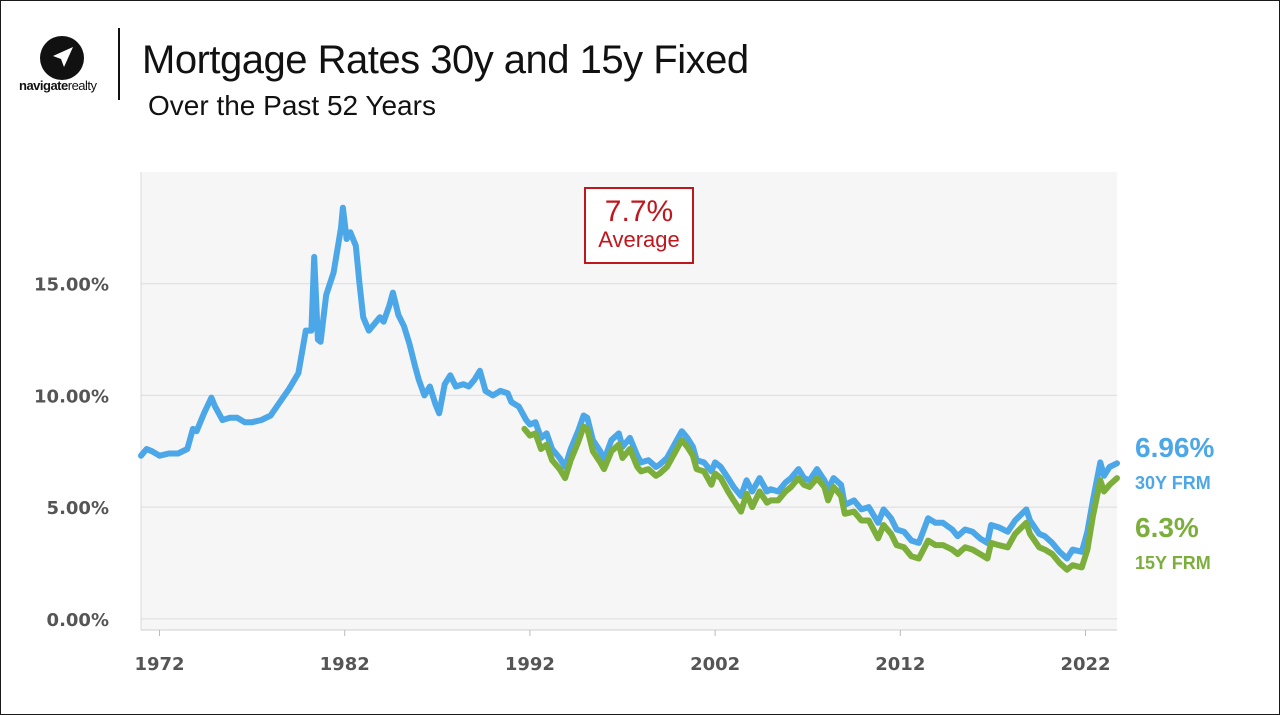  What do you see at coordinates (820, 498) in the screenshot?
I see `series-line-15y` at bounding box center [820, 498].